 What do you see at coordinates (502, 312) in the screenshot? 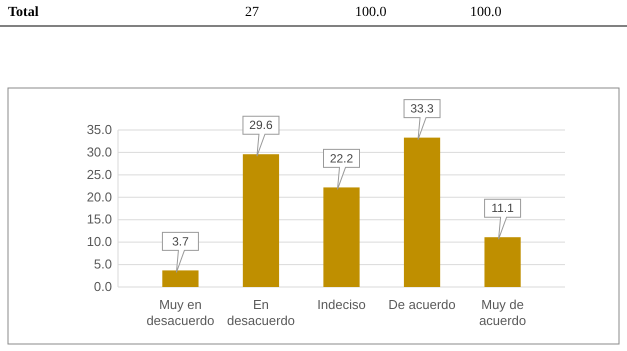
I see `x-tick-label: Muy de acuerdo` at bounding box center [502, 312].